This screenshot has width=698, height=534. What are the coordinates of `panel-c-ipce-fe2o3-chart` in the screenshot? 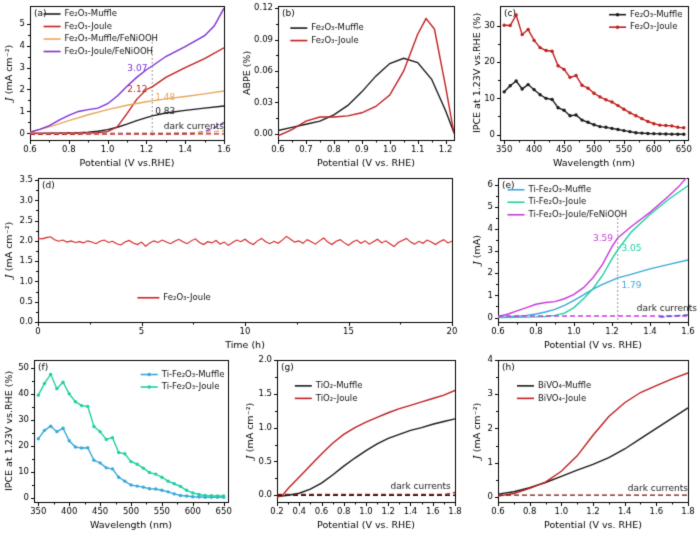 It's located at (583, 85).